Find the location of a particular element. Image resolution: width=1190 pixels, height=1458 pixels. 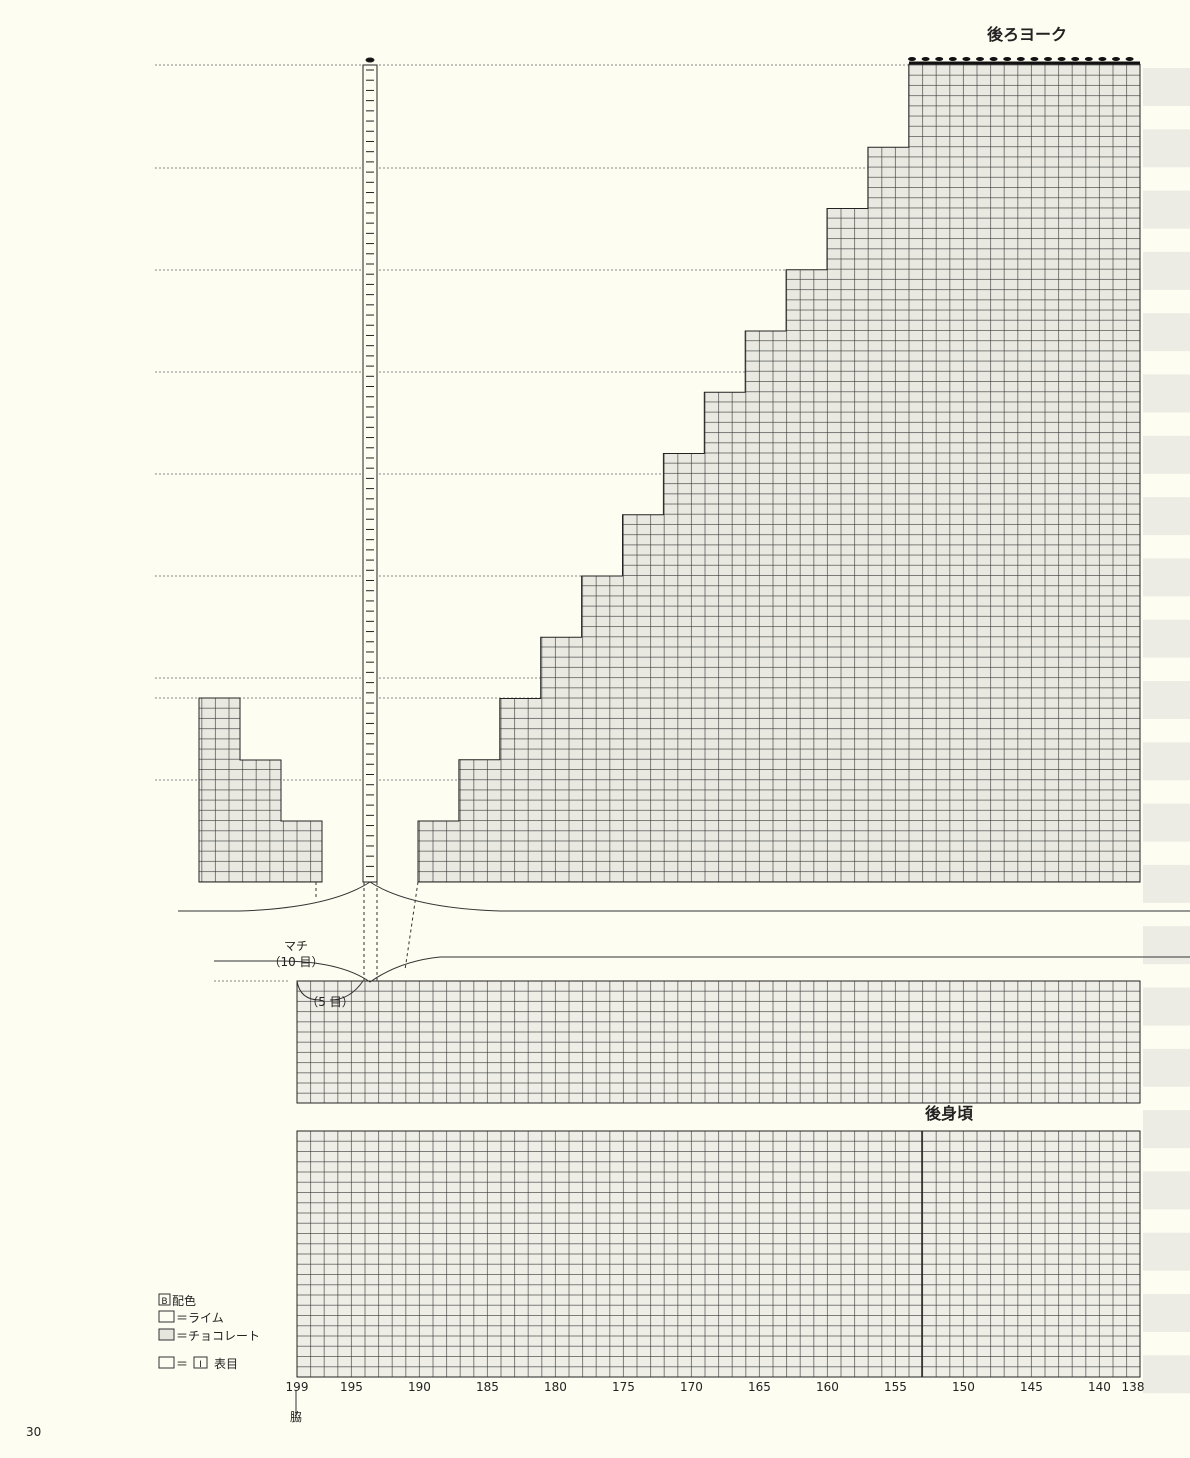

side-bands is located at coordinates (1166, 731).